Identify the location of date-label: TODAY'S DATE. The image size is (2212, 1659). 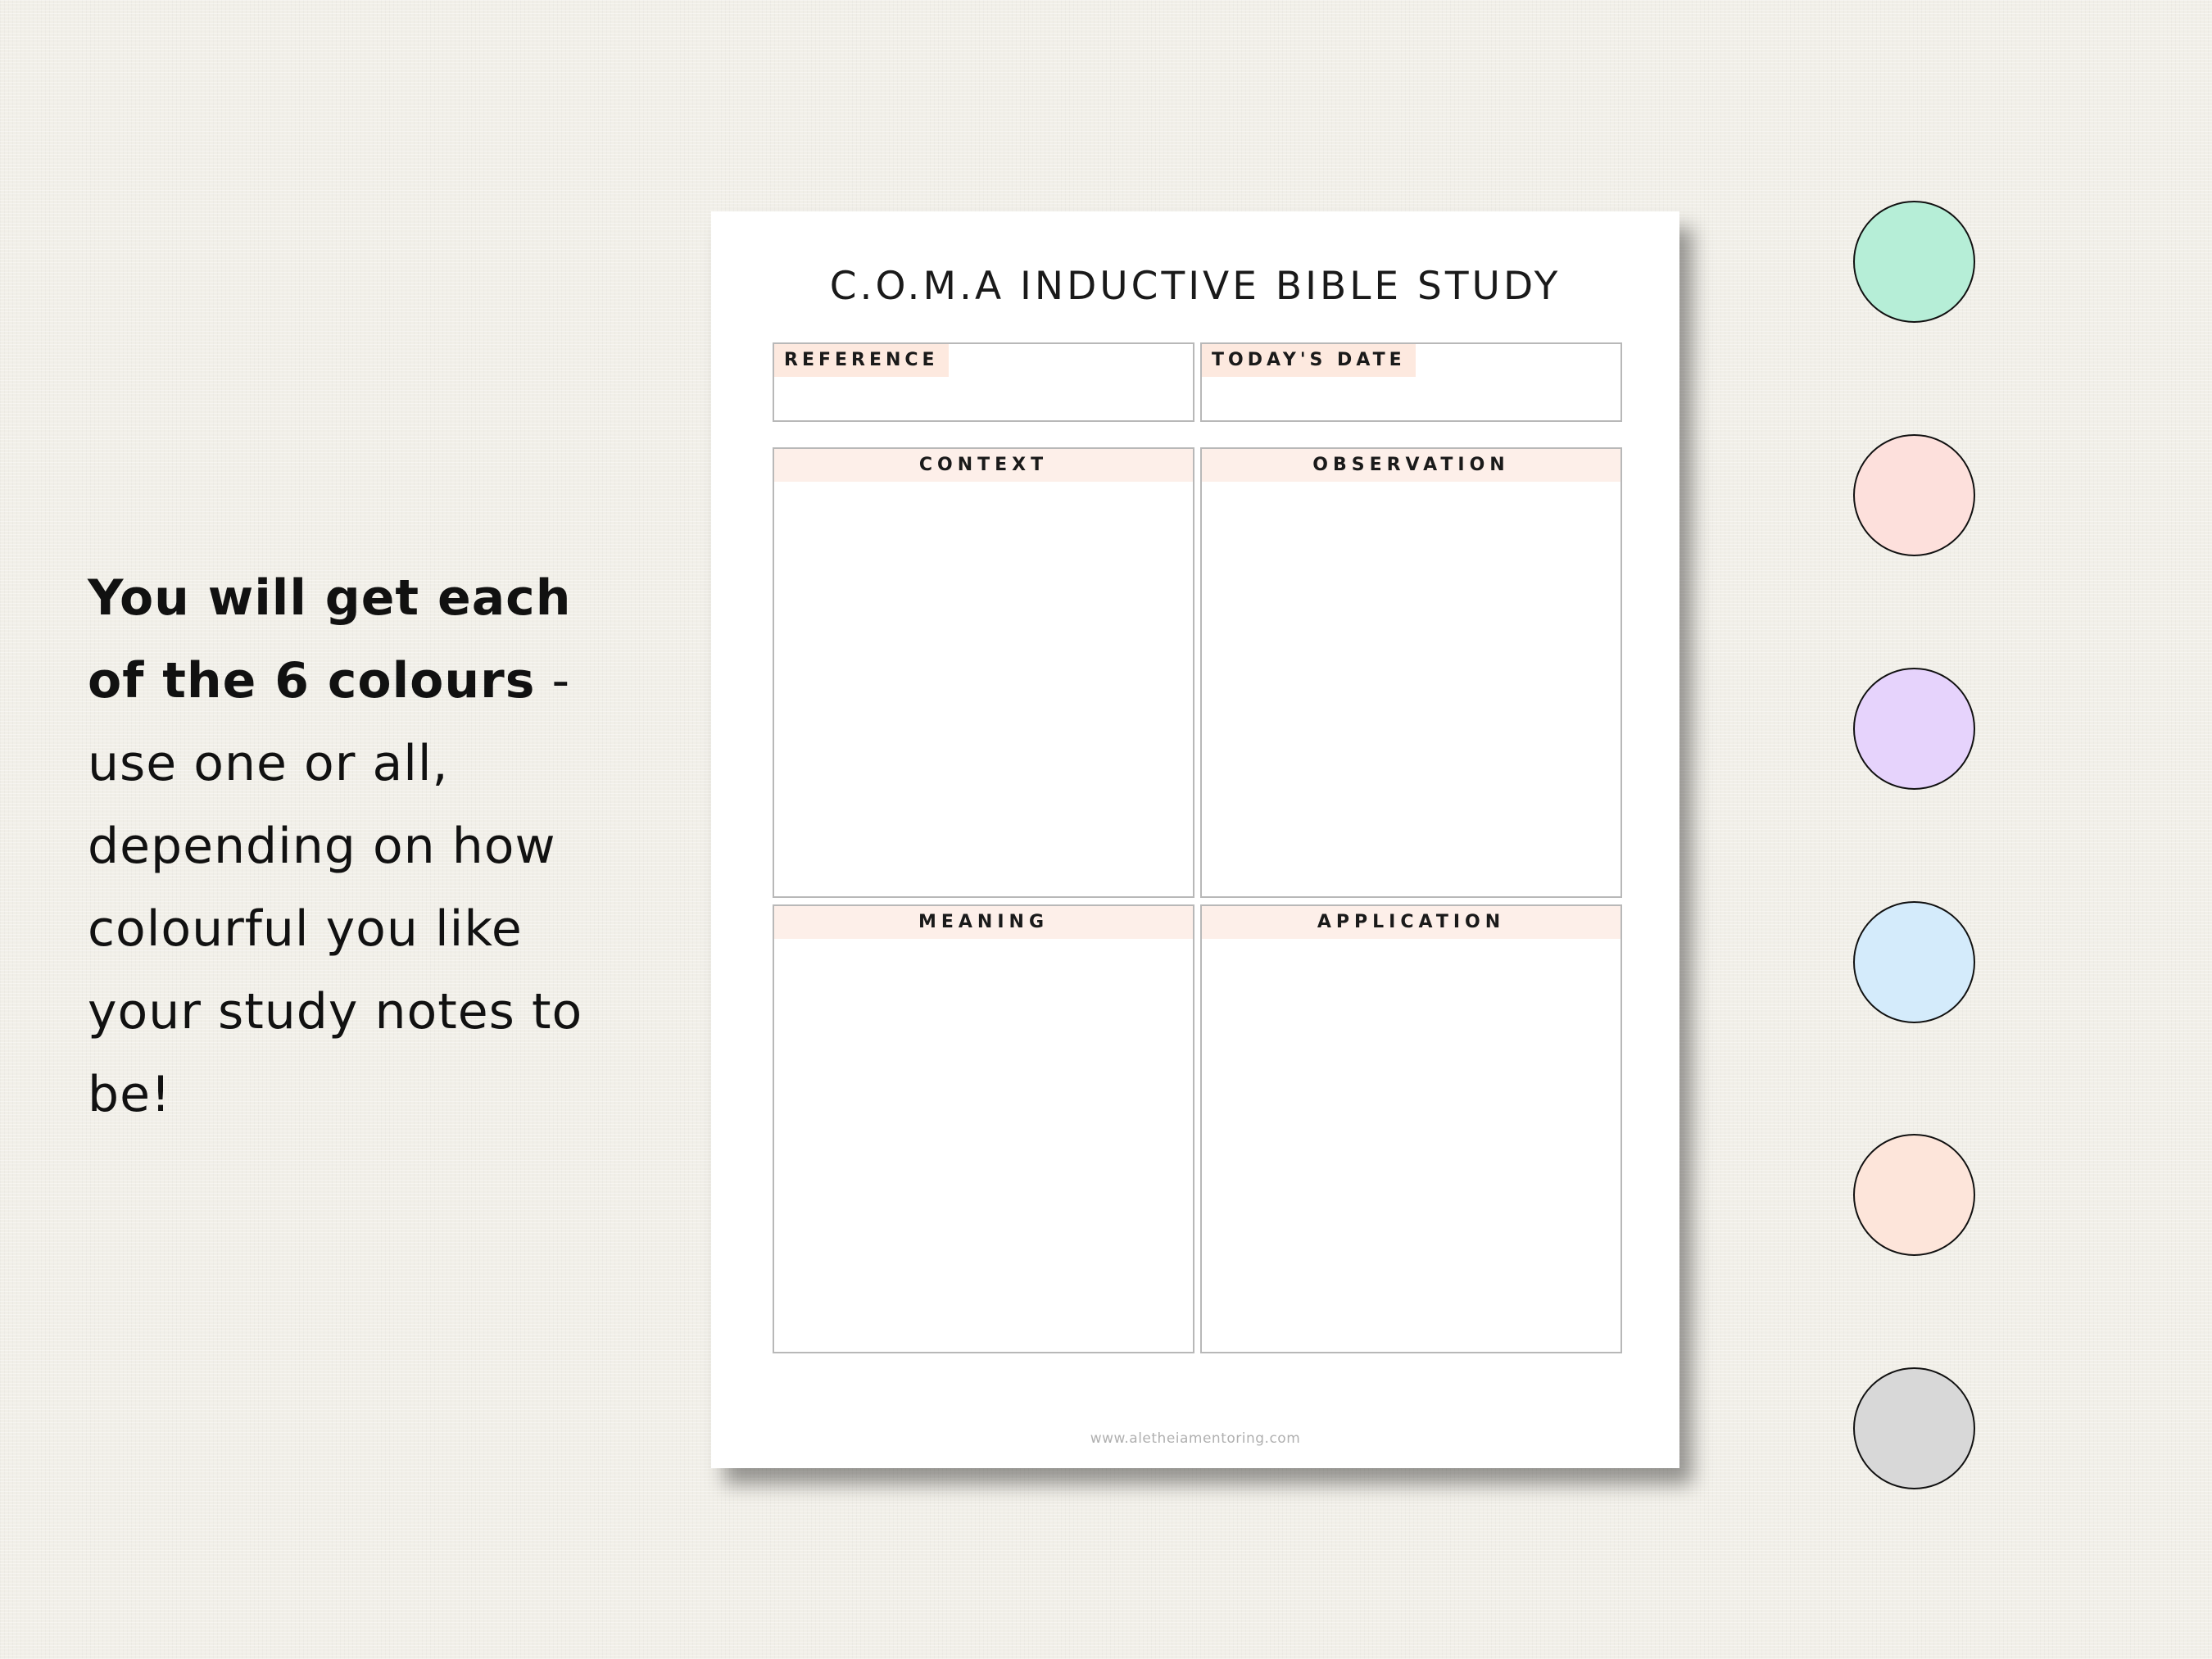
(1309, 360).